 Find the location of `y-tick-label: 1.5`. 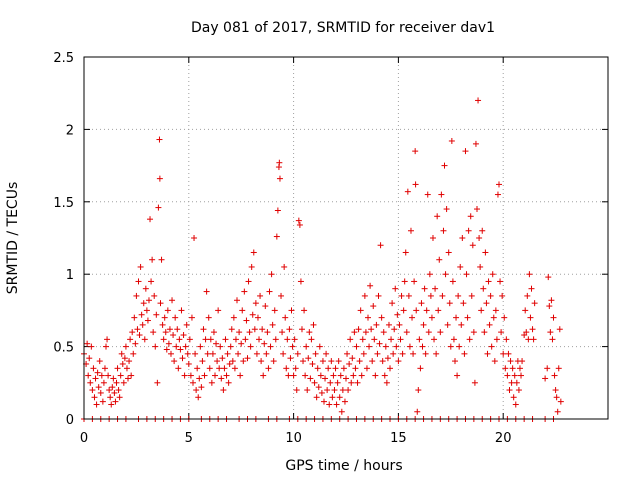

y-tick-label: 1.5 is located at coordinates (63, 203).